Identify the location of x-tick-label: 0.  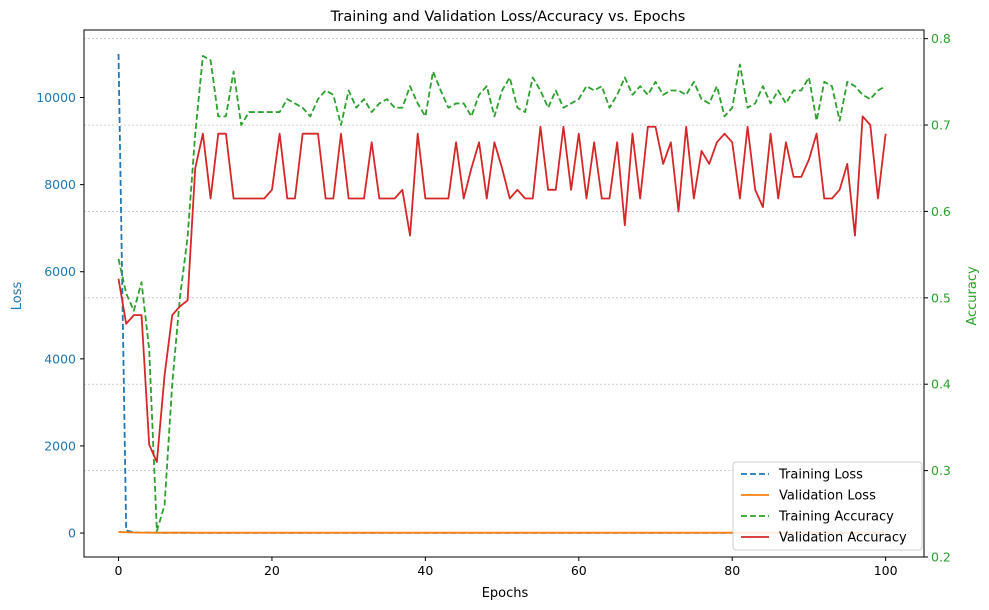
(119, 570).